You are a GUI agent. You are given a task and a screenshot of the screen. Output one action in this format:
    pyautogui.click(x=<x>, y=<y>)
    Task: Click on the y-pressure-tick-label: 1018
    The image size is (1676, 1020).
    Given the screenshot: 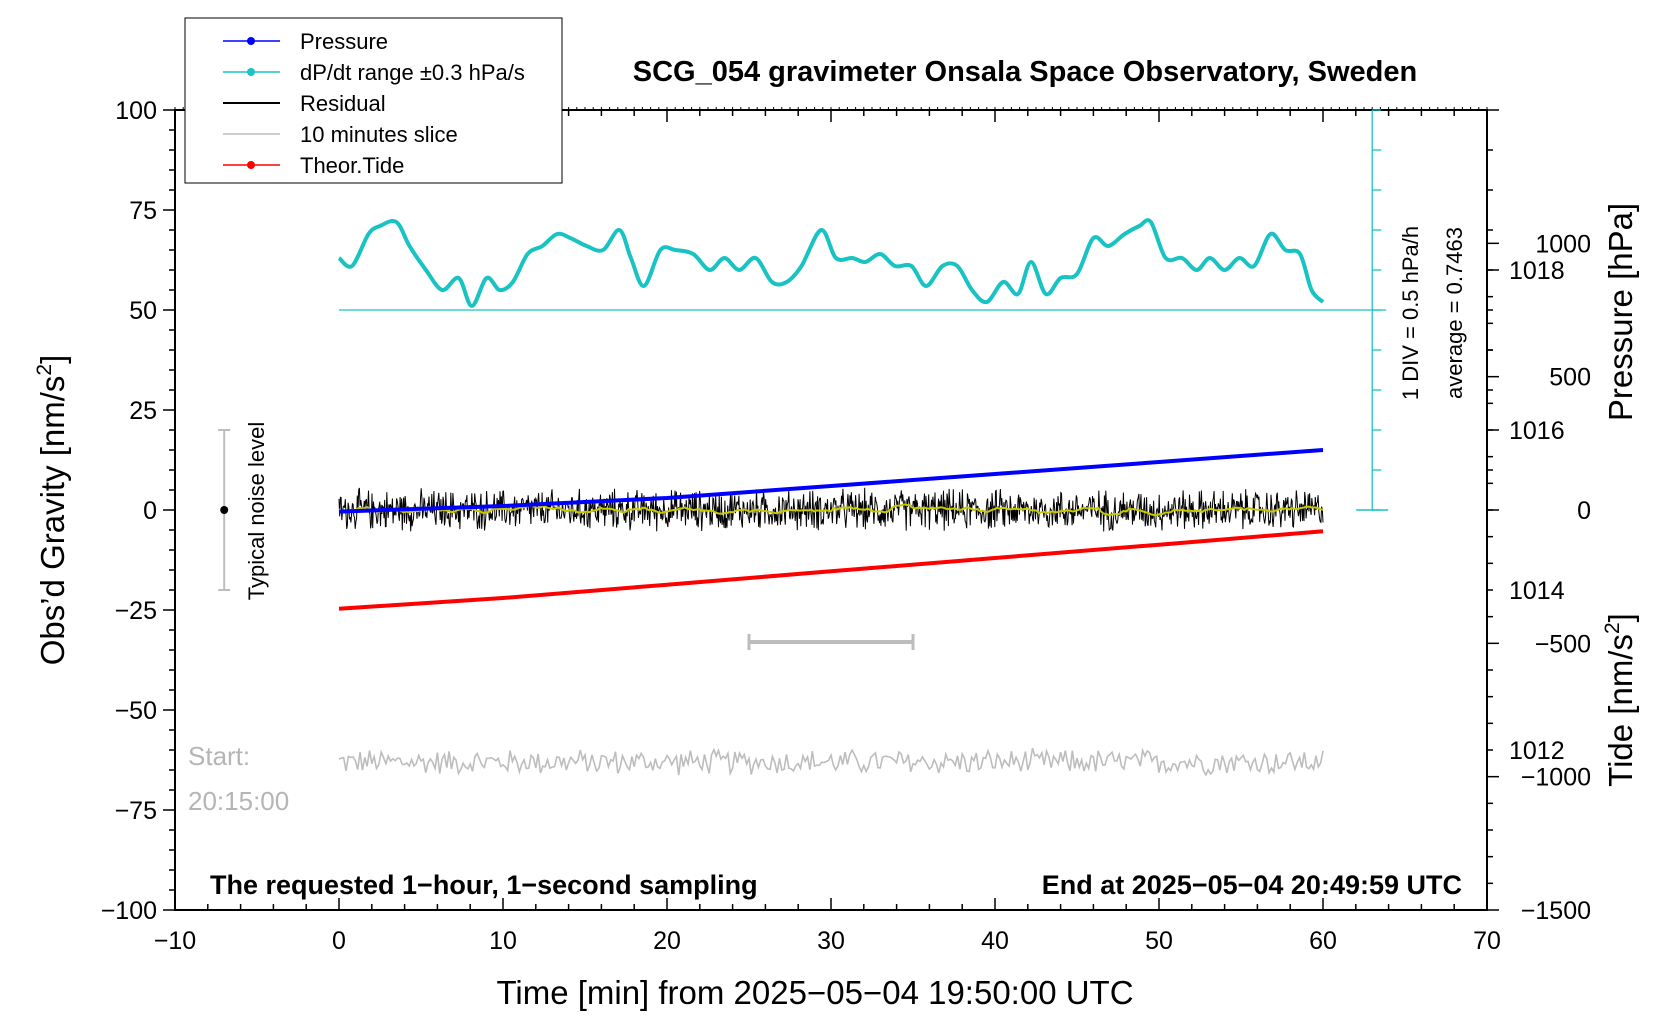 What is the action you would take?
    pyautogui.click(x=1537, y=271)
    